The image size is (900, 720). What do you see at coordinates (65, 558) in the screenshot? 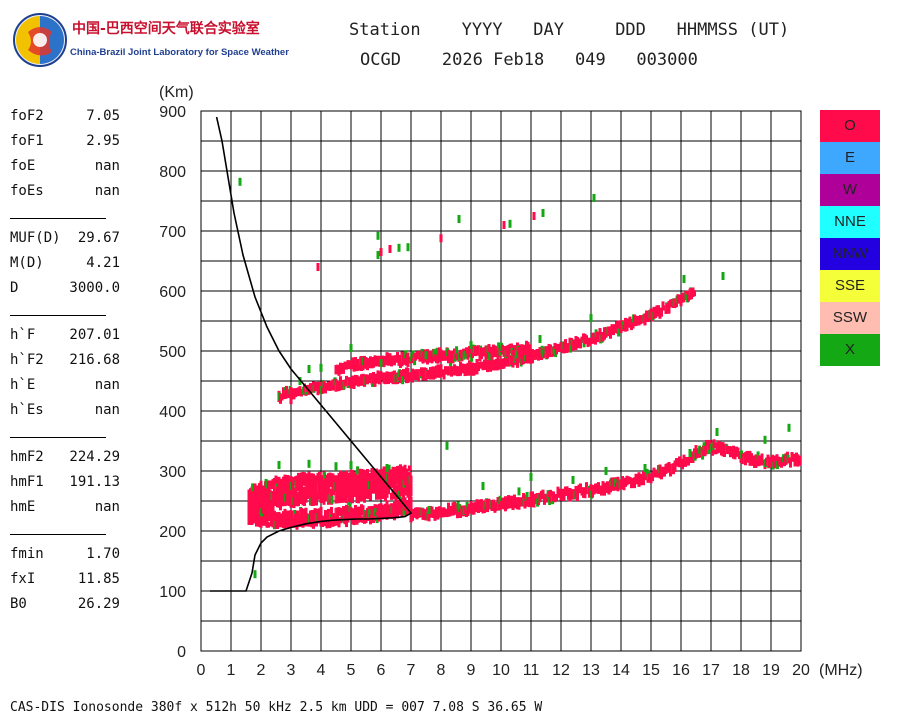
I see `param-row: fmin 1.70` at bounding box center [65, 558].